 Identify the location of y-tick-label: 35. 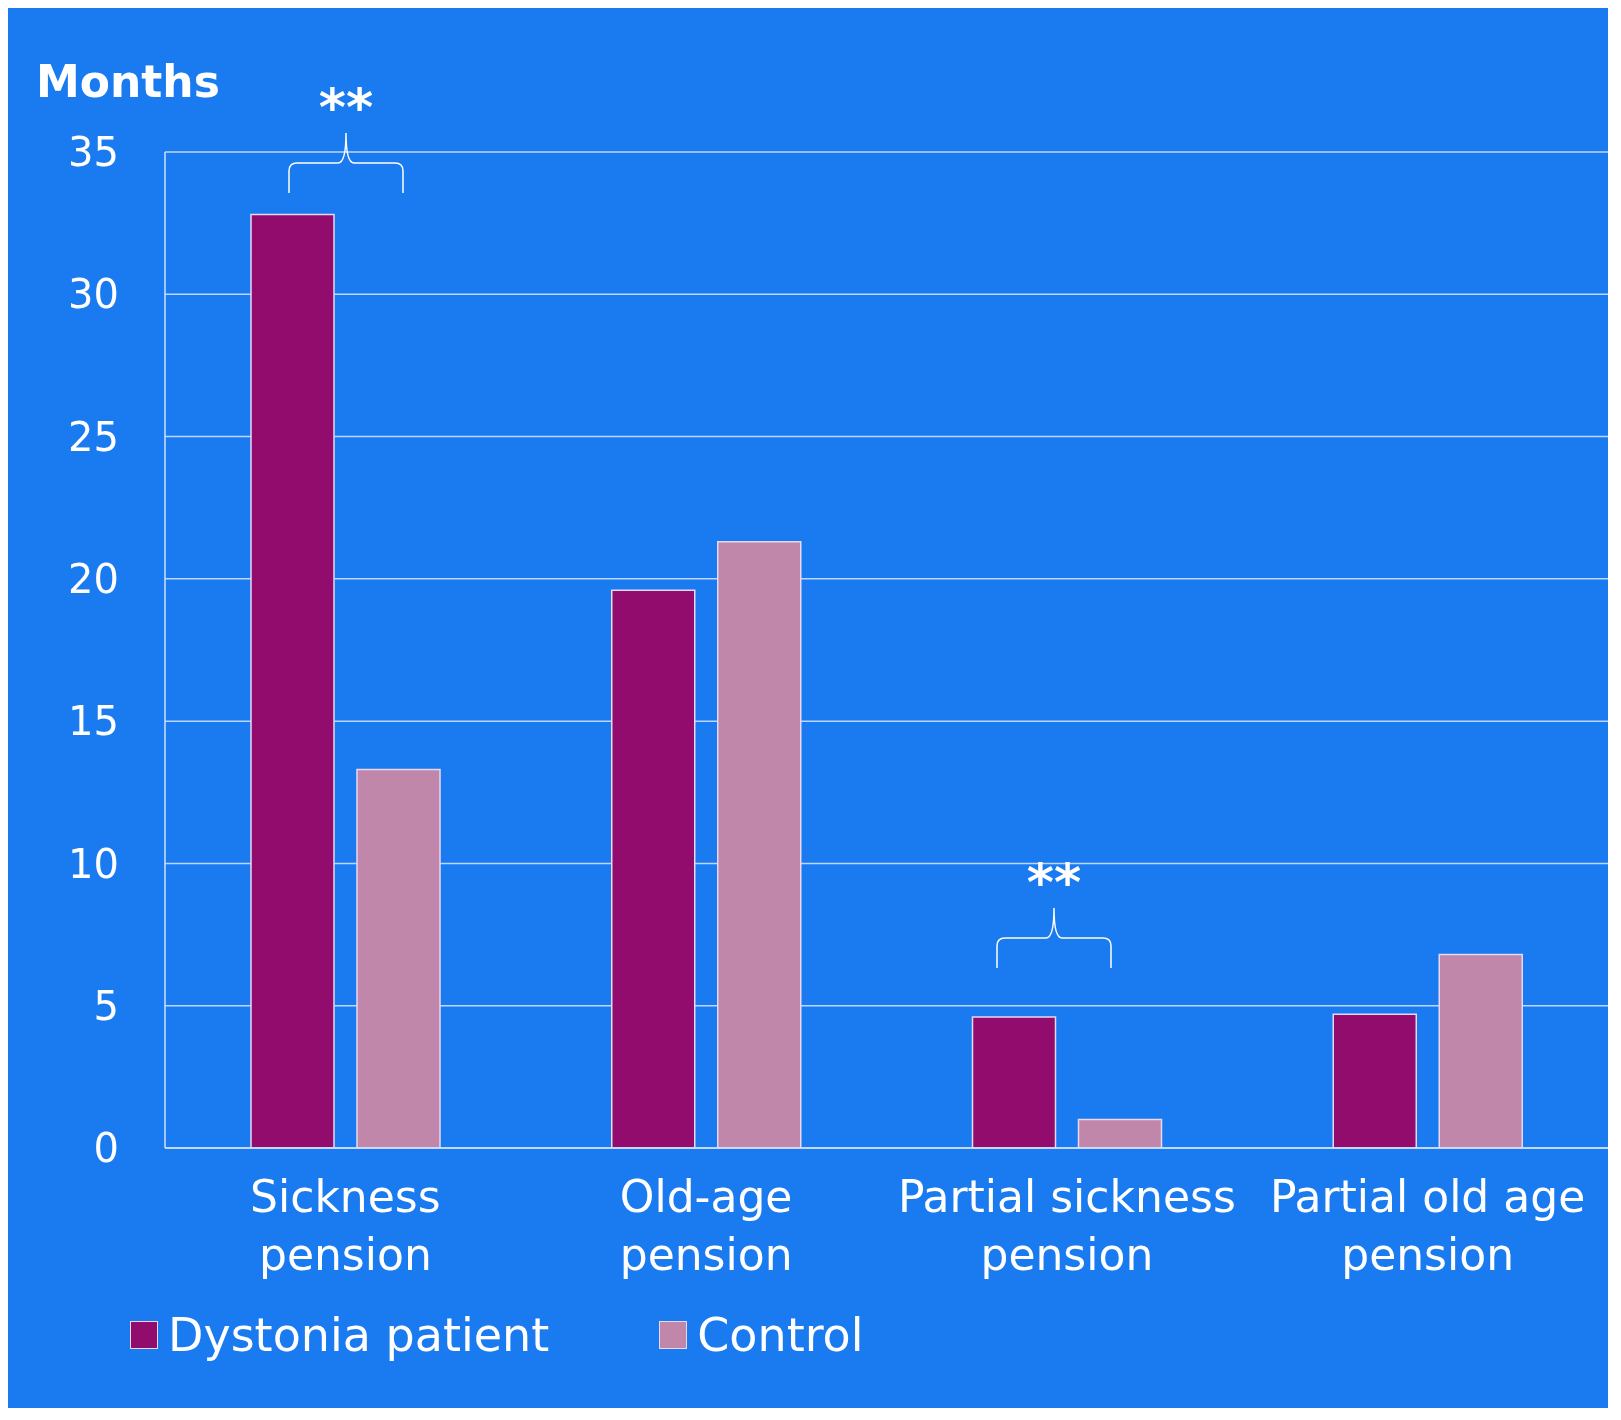
(93, 152).